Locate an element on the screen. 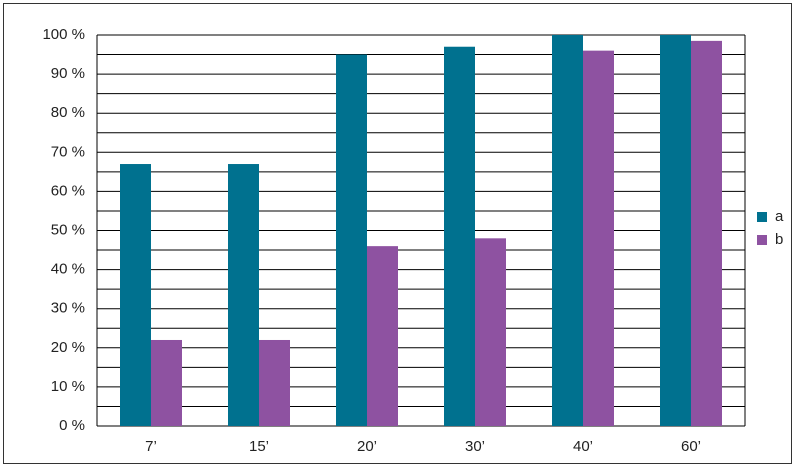 The height and width of the screenshot is (469, 796). x-tick-label: 30’ is located at coordinates (475, 446).